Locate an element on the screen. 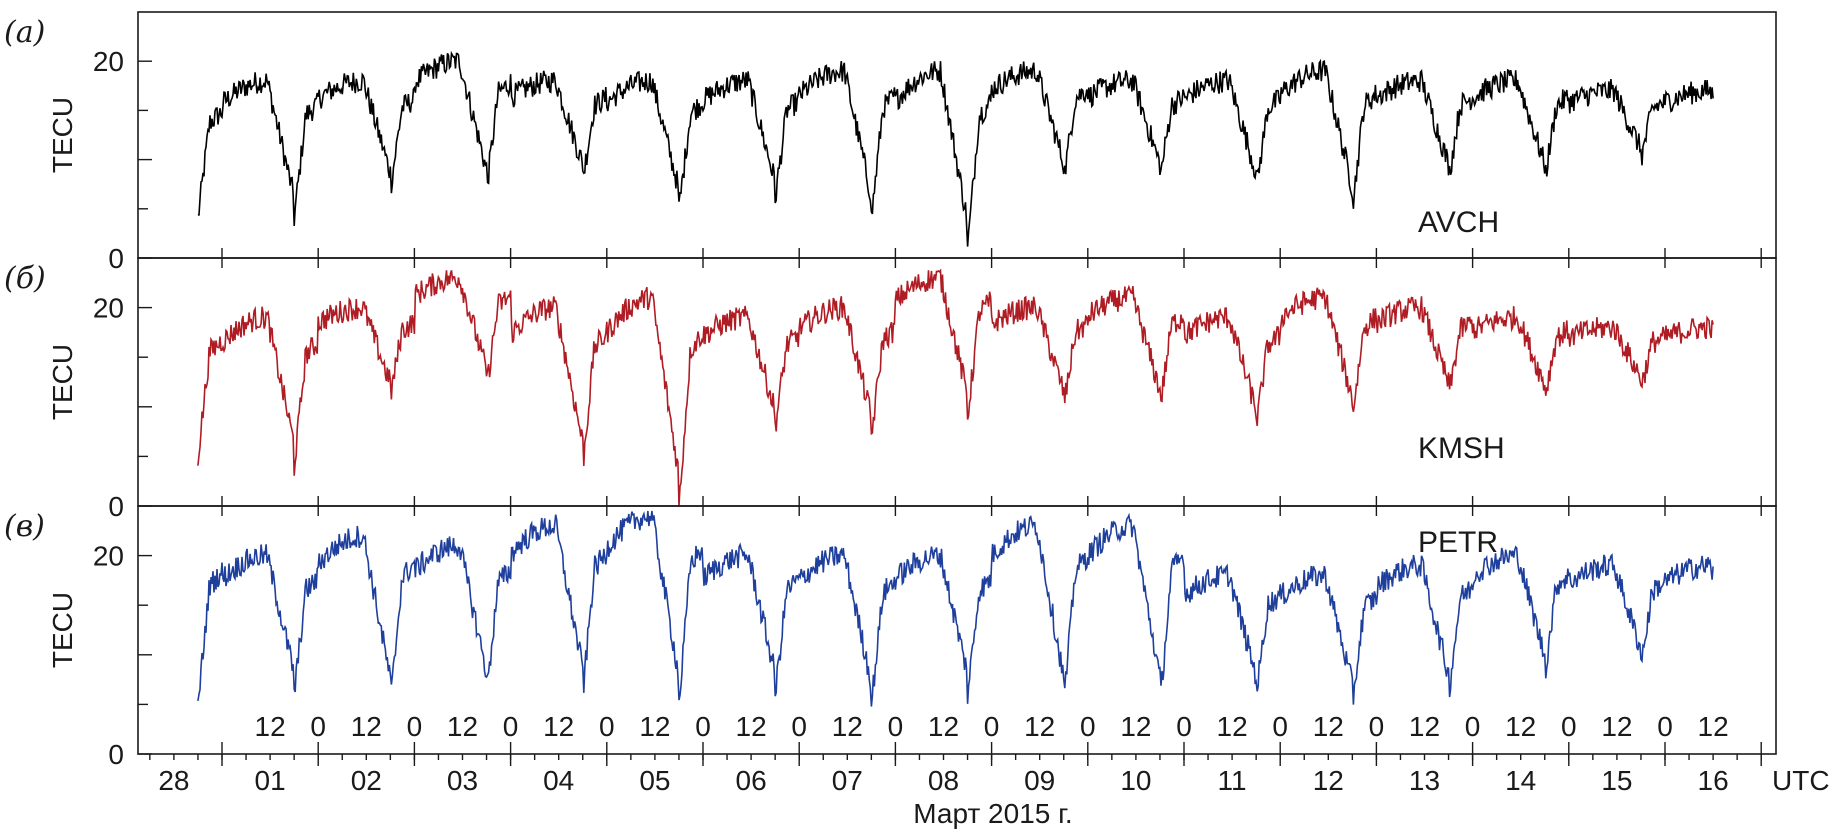 The width and height of the screenshot is (1841, 833). station-label: PETR is located at coordinates (1458, 542).